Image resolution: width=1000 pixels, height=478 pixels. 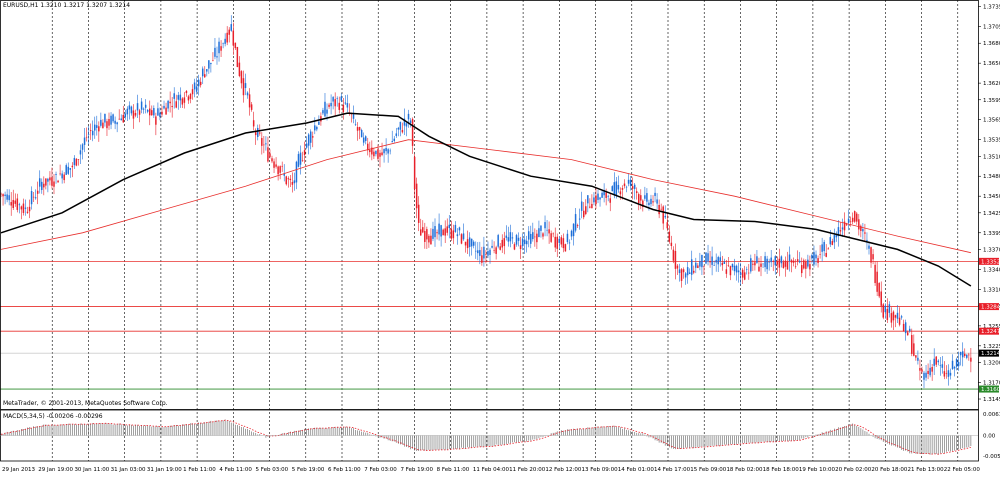 I want to click on x-tick-label: 31 Jan 03:00, so click(x=128, y=470).